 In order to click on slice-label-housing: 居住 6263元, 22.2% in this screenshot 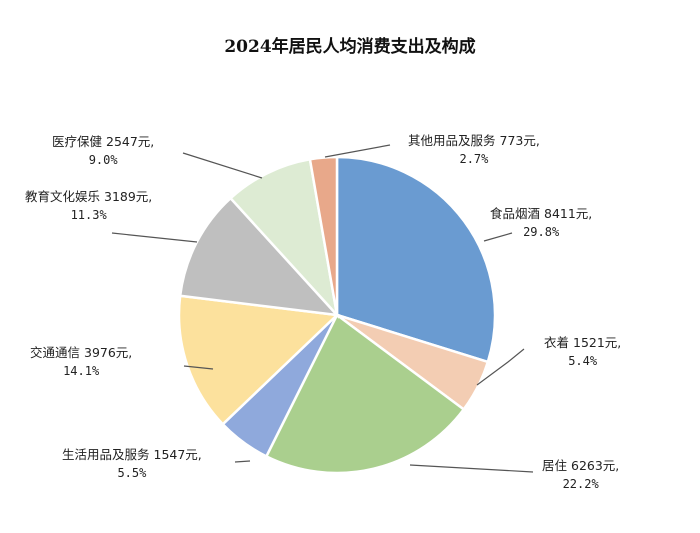, I will do `click(581, 474)`.